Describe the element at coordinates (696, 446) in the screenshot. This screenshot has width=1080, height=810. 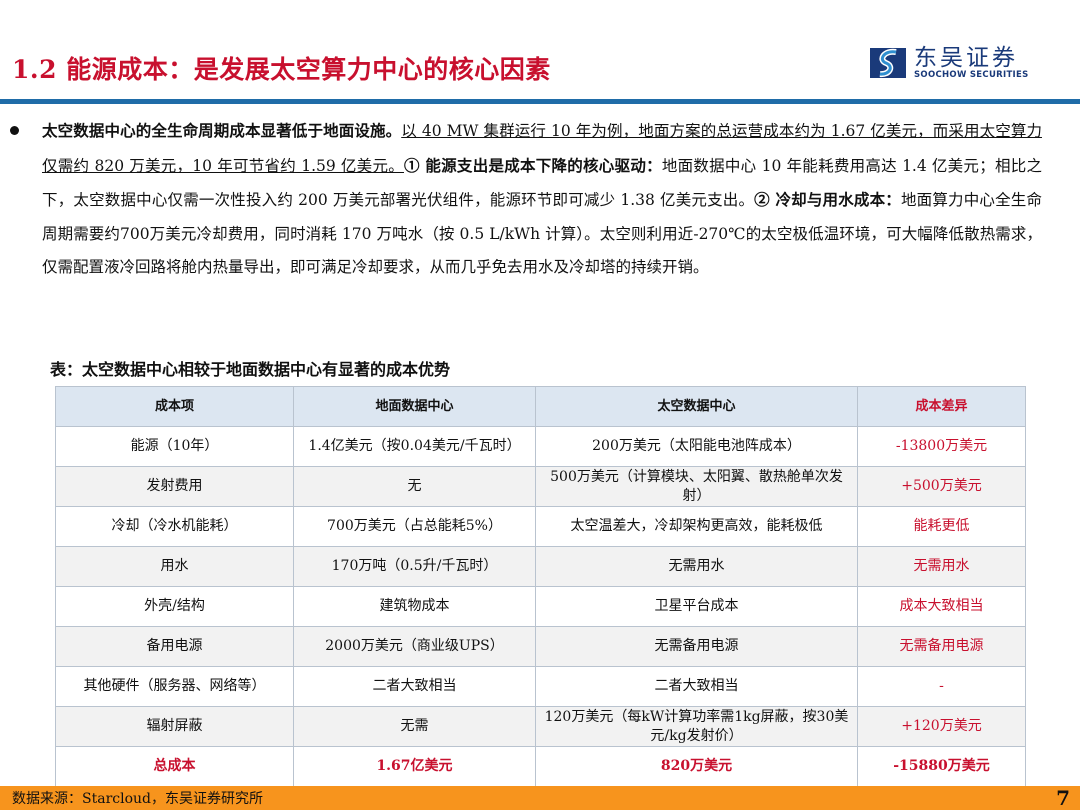
I see `table-cell: 200万美元（太阳能电池阵成本）` at that location.